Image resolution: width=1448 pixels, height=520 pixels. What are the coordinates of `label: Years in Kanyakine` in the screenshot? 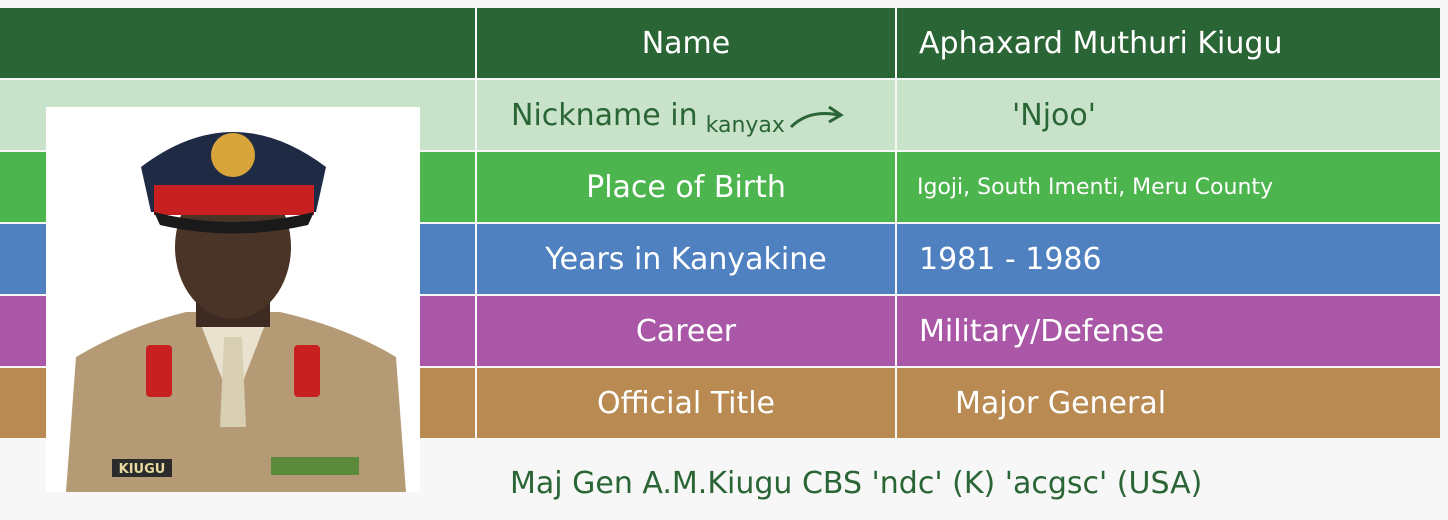 It's located at (686, 259).